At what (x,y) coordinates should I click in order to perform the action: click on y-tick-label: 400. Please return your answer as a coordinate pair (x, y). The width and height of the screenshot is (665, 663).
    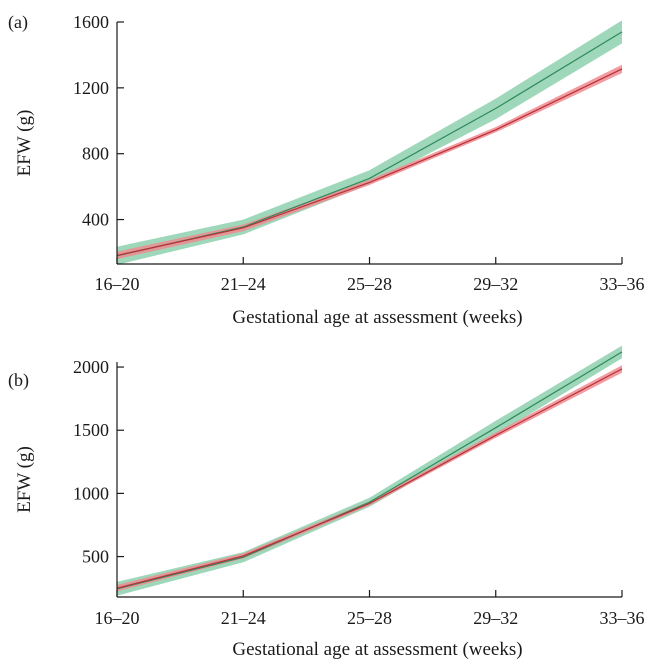
    Looking at the image, I should click on (95, 220).